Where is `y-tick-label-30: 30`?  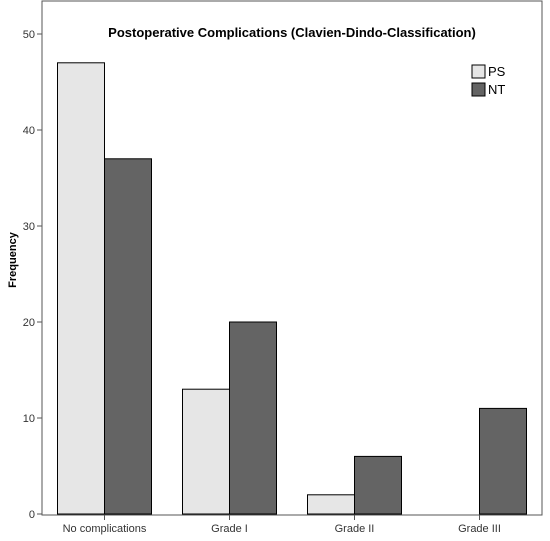
y-tick-label-30: 30 is located at coordinates (29, 227).